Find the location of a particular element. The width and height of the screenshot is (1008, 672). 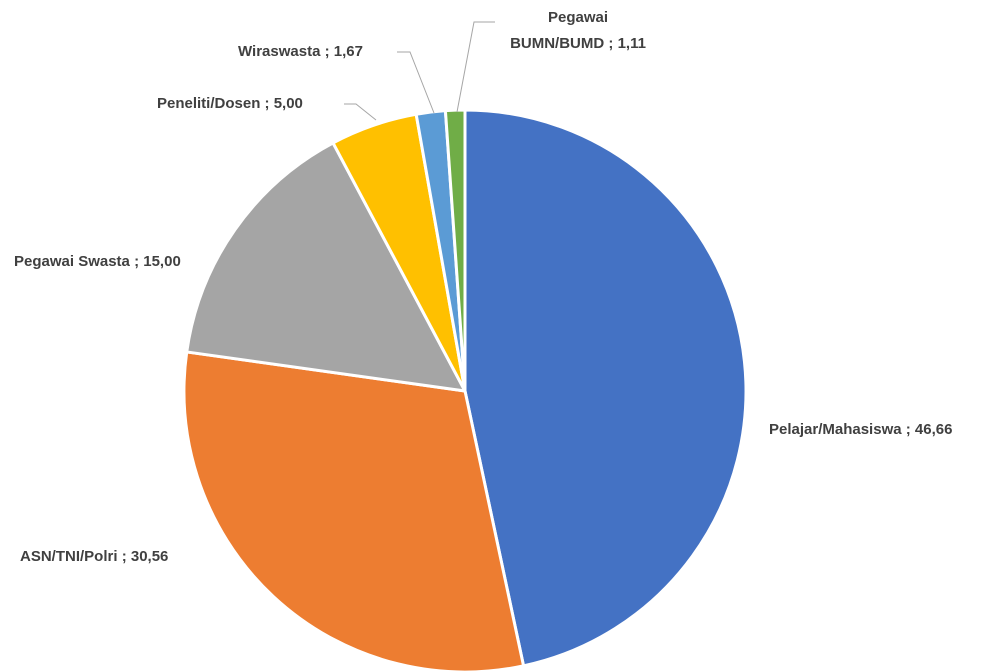

category-name: Peneliti/Dosen is located at coordinates (209, 103).